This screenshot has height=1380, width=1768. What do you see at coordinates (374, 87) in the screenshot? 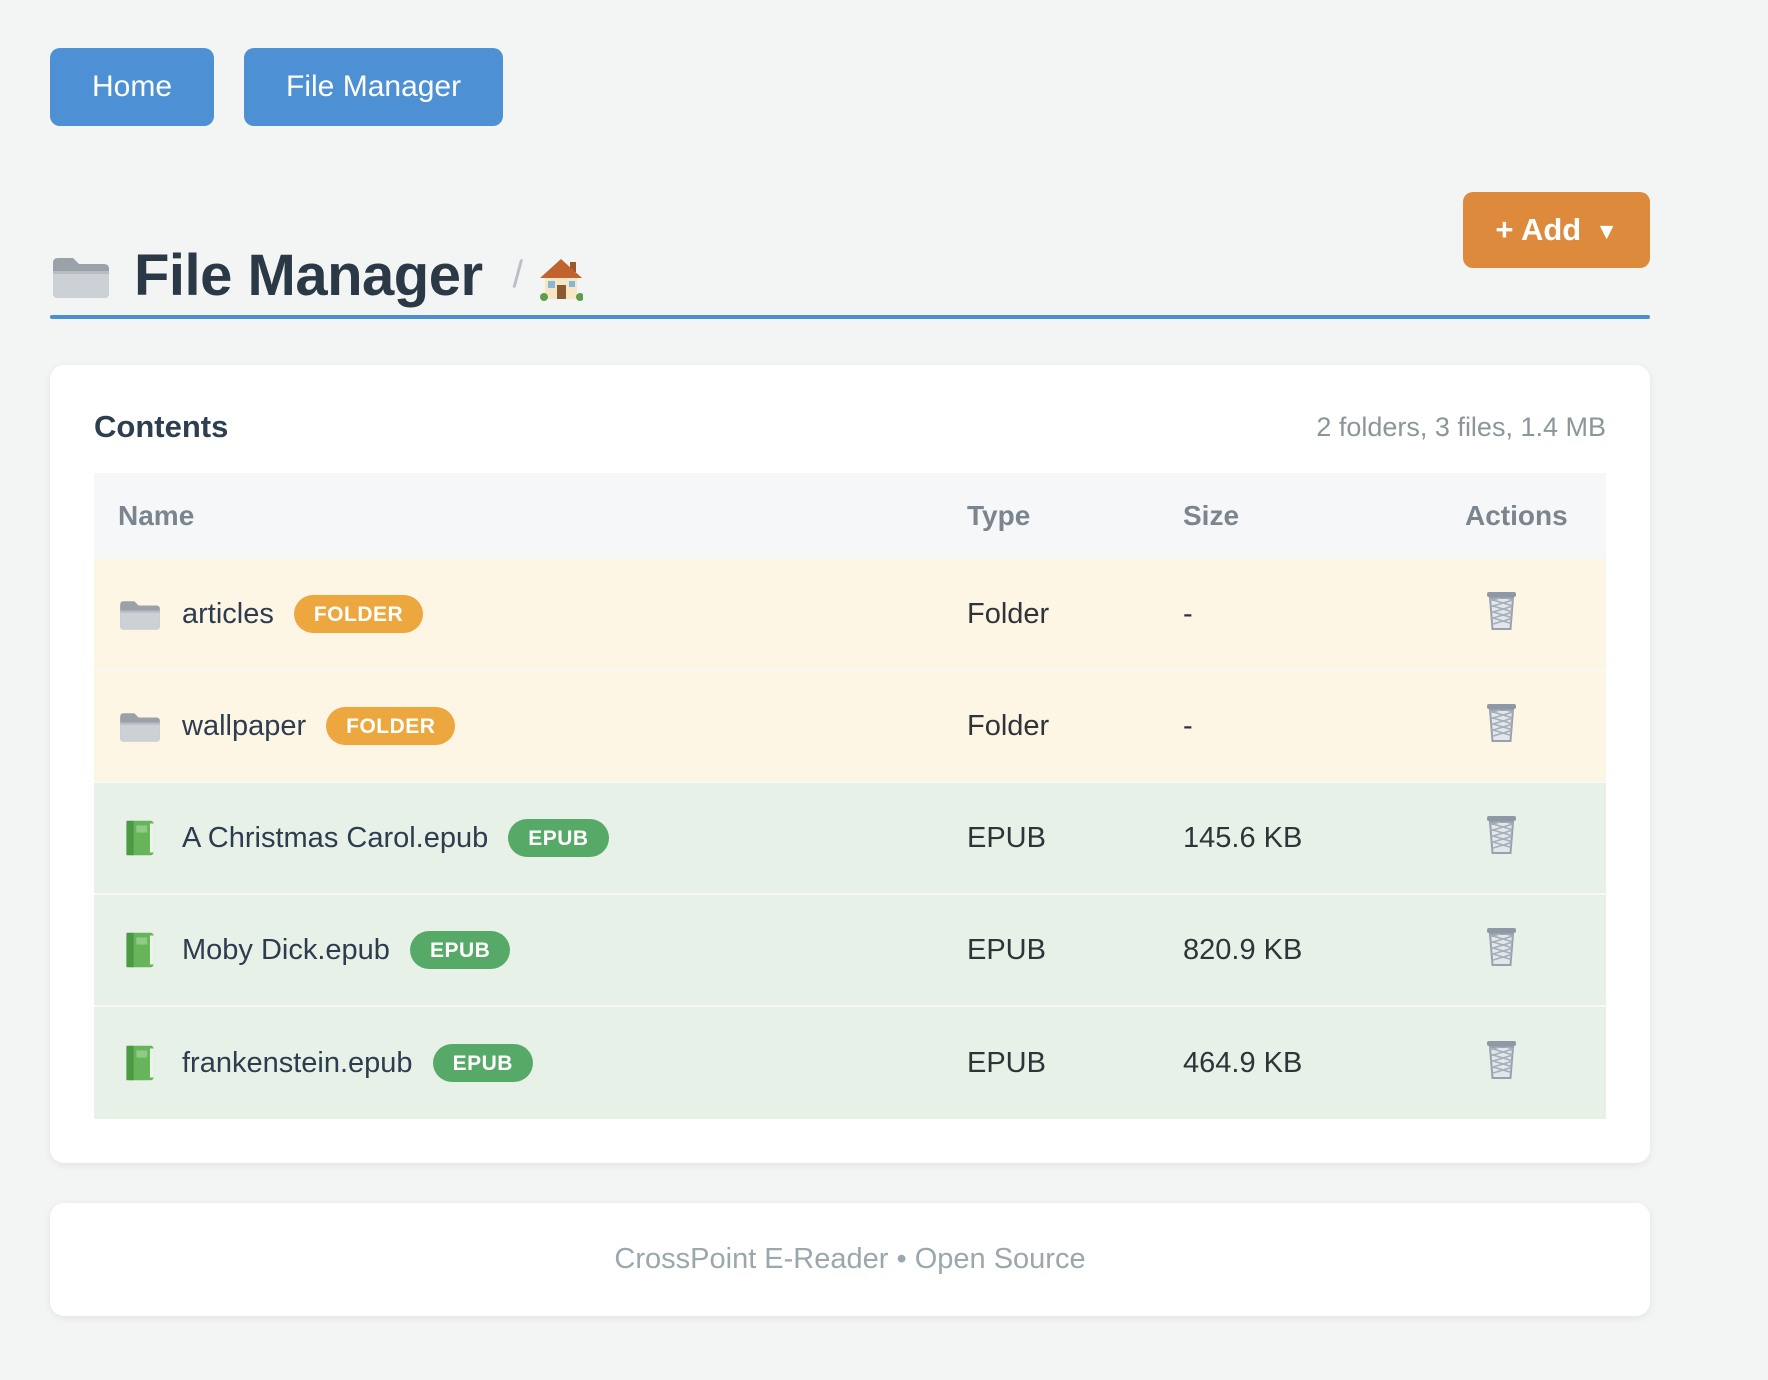
I see `nav-file-manager-button: File Manager` at bounding box center [374, 87].